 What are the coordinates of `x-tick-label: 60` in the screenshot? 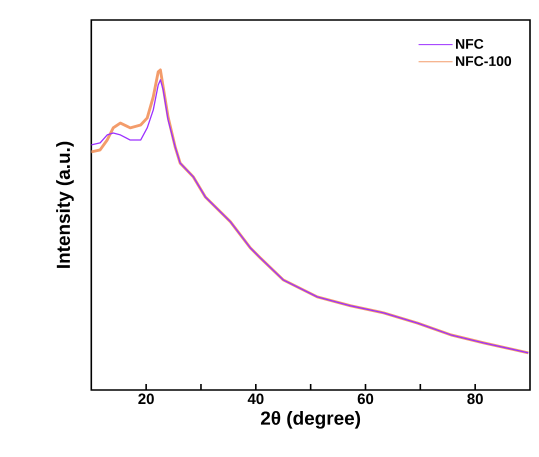 It's located at (366, 399).